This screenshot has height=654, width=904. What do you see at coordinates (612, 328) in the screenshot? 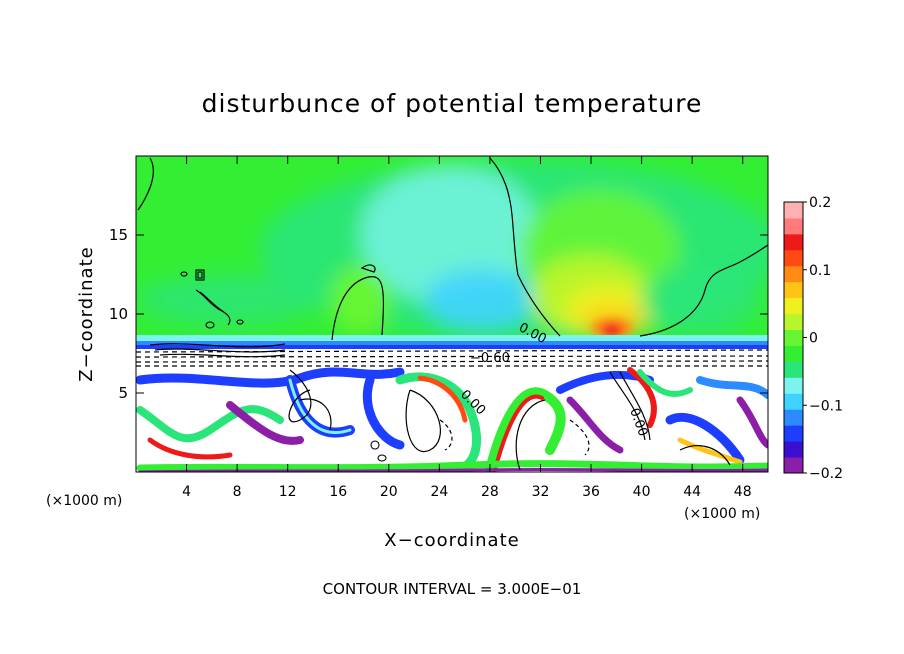
I see `warm-core` at bounding box center [612, 328].